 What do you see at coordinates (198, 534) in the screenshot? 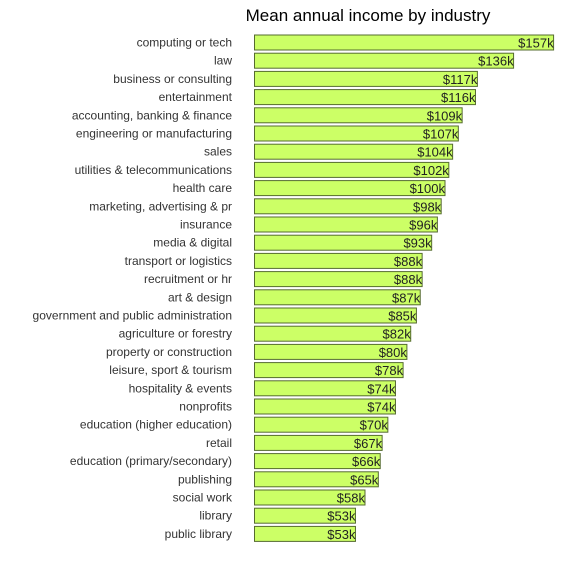
I see `category-label: public library` at bounding box center [198, 534].